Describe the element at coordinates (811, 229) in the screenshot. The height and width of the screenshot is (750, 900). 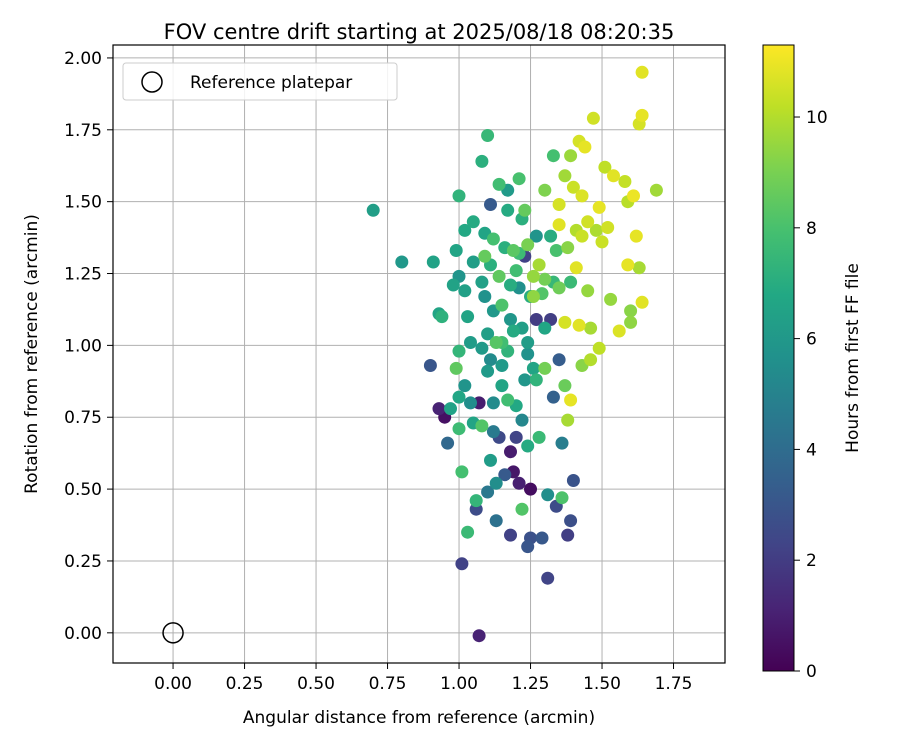
I see `colorbar-tick-label: 8` at that location.